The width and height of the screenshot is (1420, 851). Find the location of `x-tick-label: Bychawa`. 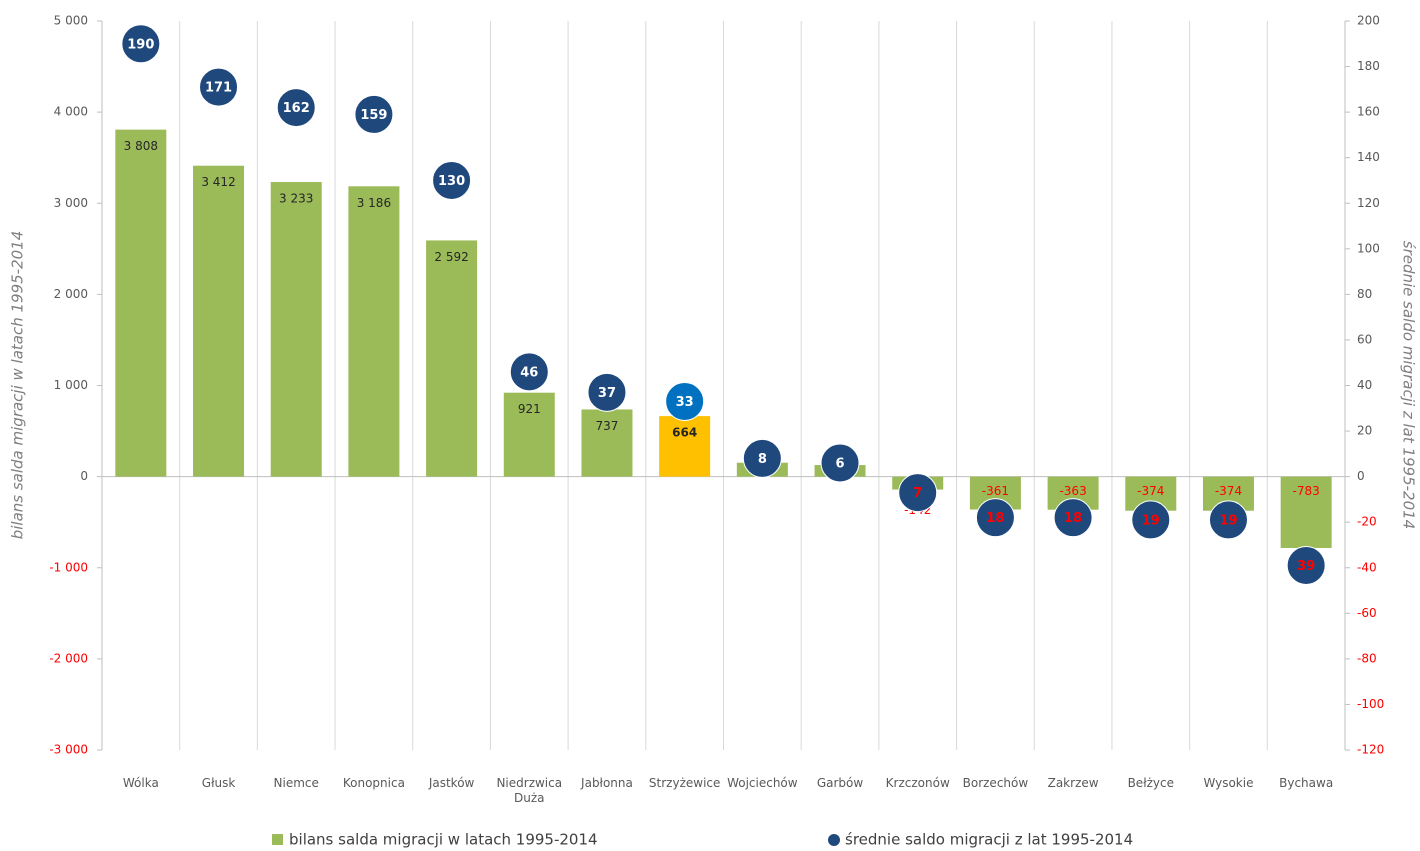

x-tick-label: Bychawa is located at coordinates (1306, 783).